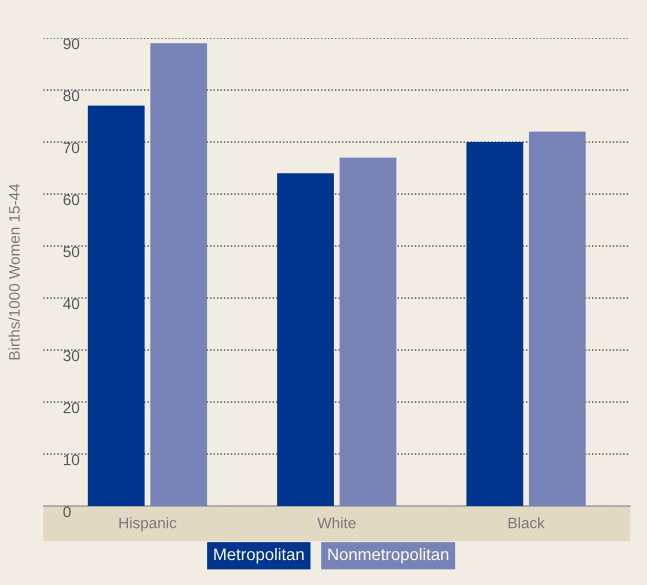 The width and height of the screenshot is (647, 585). I want to click on y-tick-label: 90, so click(72, 44).